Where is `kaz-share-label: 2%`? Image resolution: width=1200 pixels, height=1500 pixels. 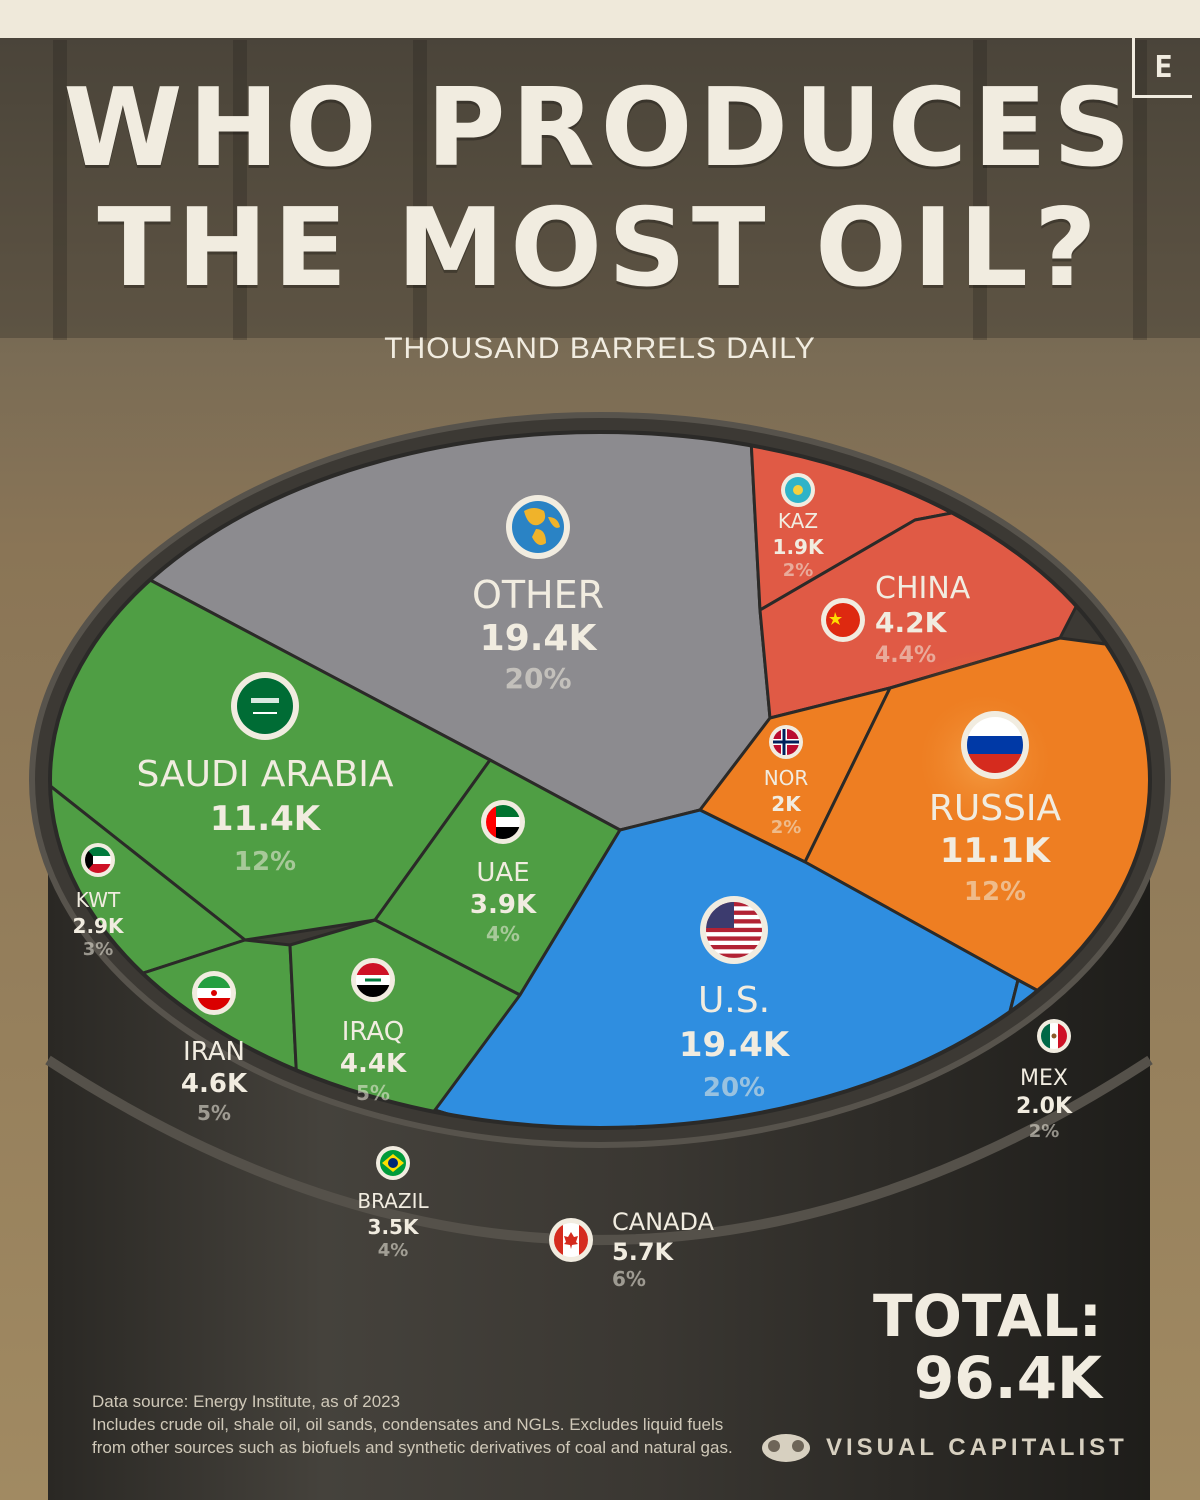 kaz-share-label: 2% is located at coordinates (798, 570).